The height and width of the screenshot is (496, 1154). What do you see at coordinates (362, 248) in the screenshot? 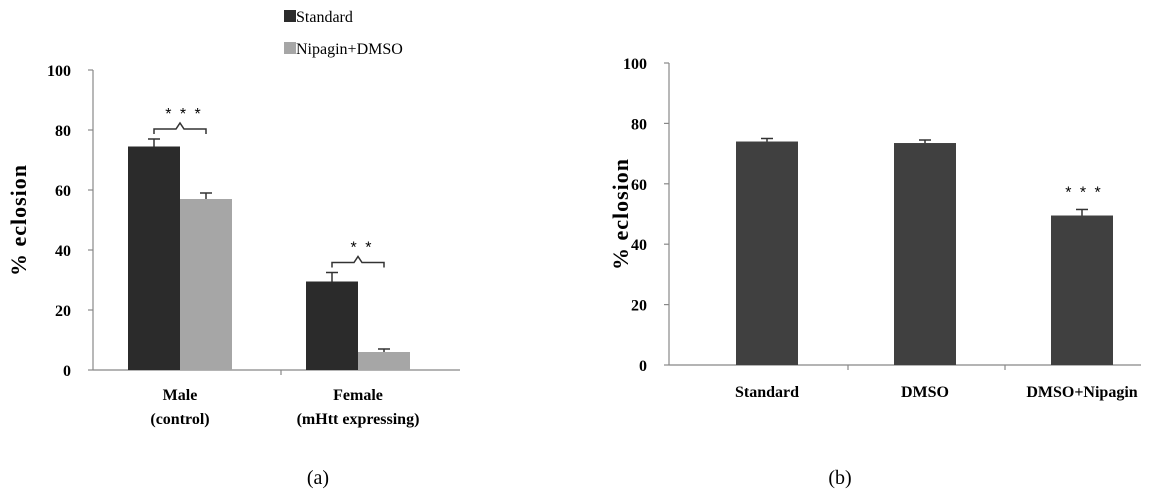
I see `significance-marker: * *` at bounding box center [362, 248].